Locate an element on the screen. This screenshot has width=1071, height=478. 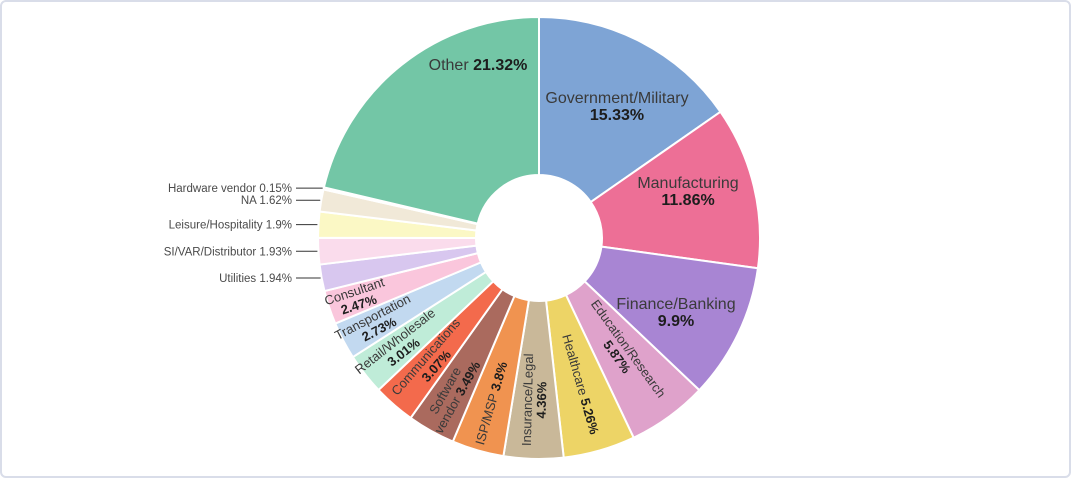
pie-slice-government-military is located at coordinates (630, 110).